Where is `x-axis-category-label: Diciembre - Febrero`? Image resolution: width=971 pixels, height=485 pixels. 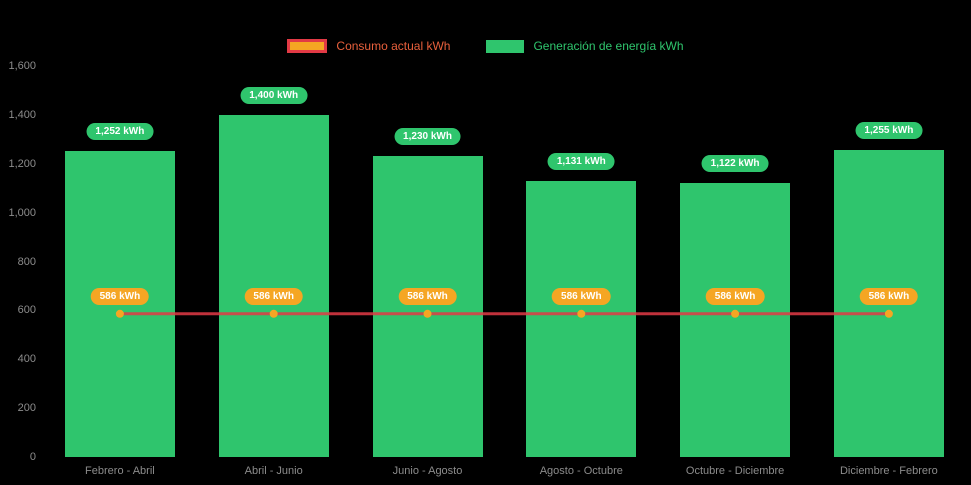
x-axis-category-label: Diciembre - Febrero is located at coordinates (888, 471).